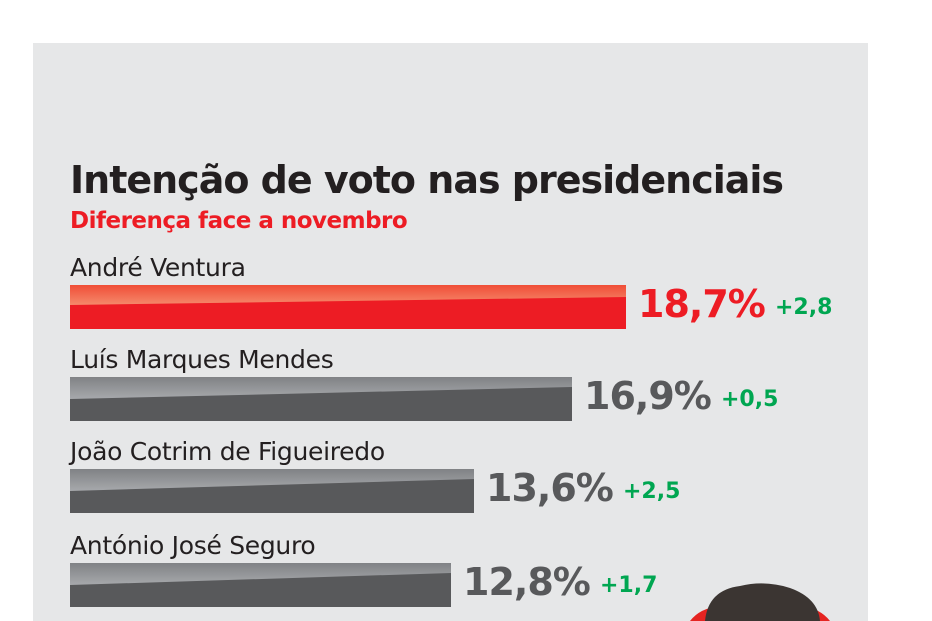  What do you see at coordinates (239, 221) in the screenshot?
I see `chart-subtitle: Diferença face a novembro` at bounding box center [239, 221].